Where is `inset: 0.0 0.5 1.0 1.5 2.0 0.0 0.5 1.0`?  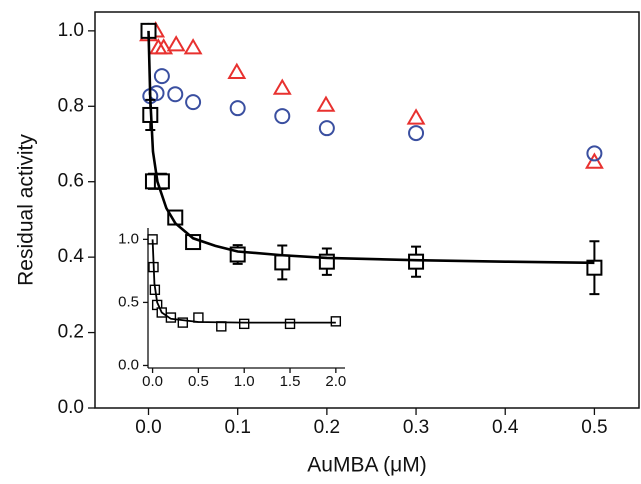
inset: 0.0 0.5 1.0 1.5 2.0 0.0 0.5 1.0 is located at coordinates (232, 309).